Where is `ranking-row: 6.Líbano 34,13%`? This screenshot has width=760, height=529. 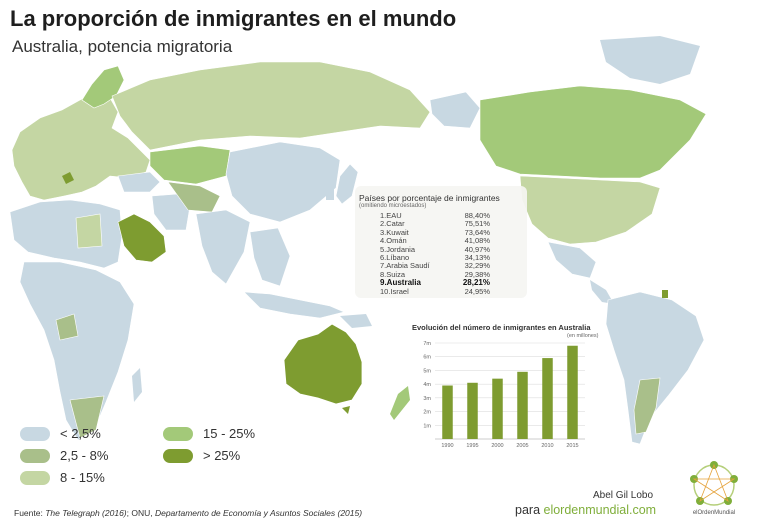
ranking-row: 6.Líbano 34,13% is located at coordinates (435, 257).